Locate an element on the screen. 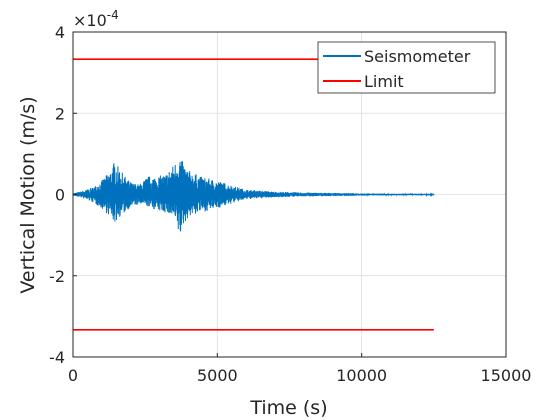 The image size is (560, 420). y-axis-label: Vertical Motion (m/s) is located at coordinates (28, 194).